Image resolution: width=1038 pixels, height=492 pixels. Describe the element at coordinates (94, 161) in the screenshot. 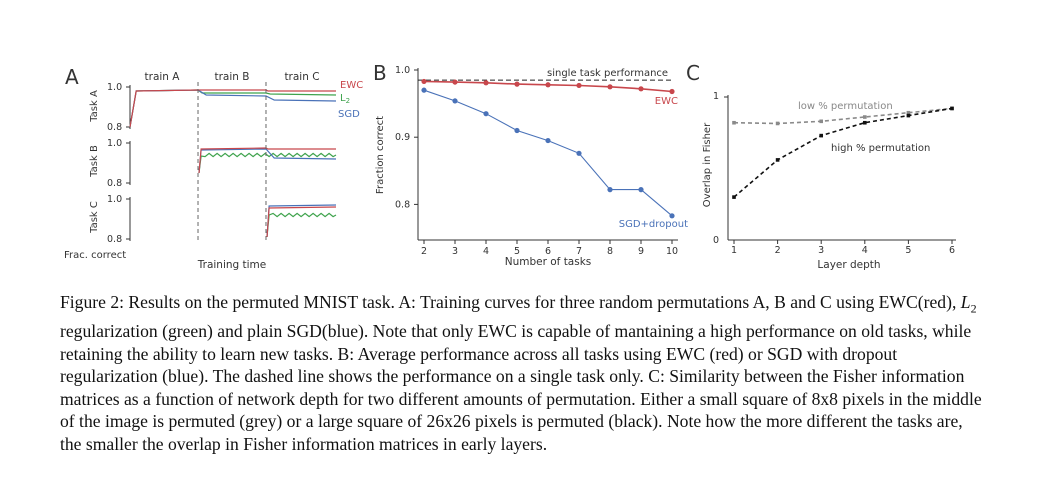

I see `row-label-task-b: Task B` at that location.